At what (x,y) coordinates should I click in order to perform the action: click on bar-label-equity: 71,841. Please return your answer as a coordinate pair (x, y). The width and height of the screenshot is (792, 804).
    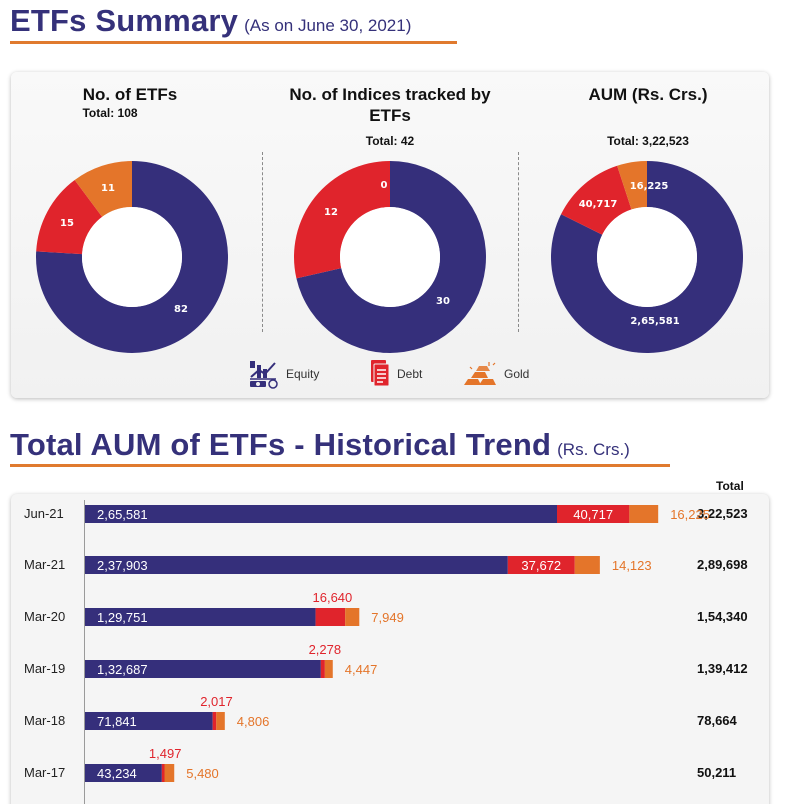
    Looking at the image, I should click on (117, 721).